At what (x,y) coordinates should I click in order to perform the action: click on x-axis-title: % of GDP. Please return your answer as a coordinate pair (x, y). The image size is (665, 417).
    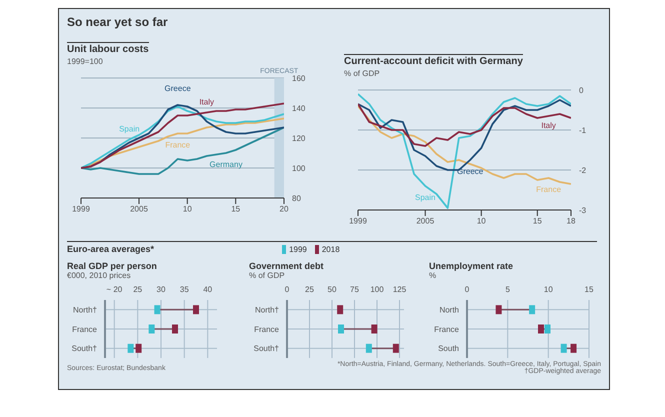
    Looking at the image, I should click on (267, 275).